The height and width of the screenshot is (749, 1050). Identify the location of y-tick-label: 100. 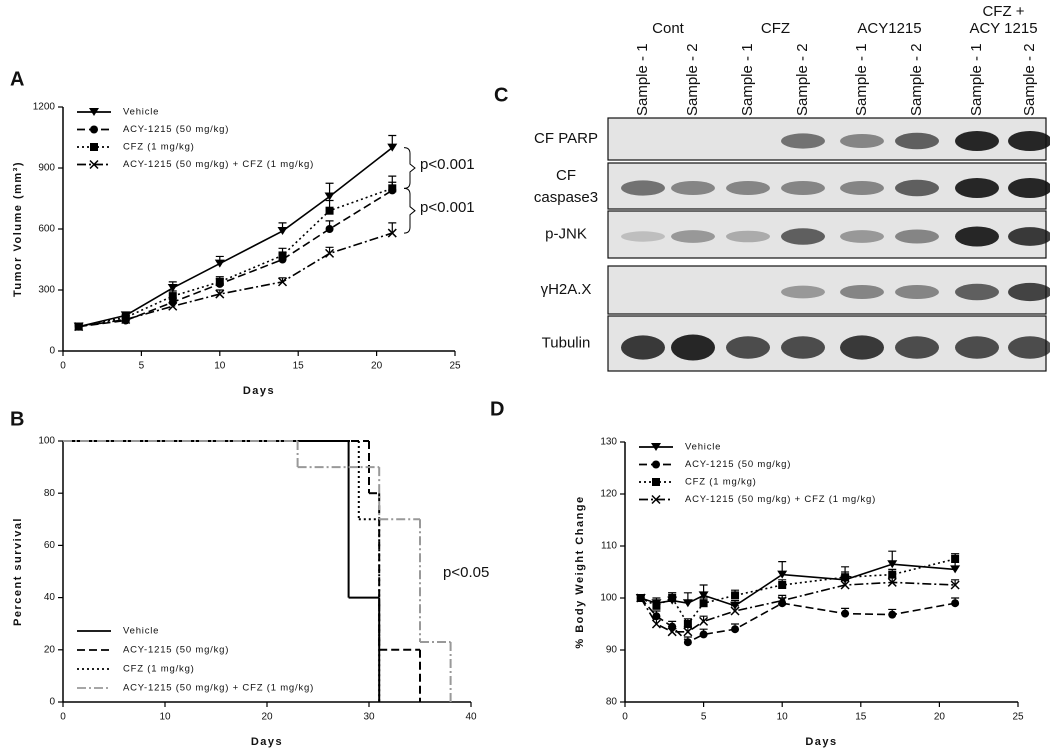
(608, 598).